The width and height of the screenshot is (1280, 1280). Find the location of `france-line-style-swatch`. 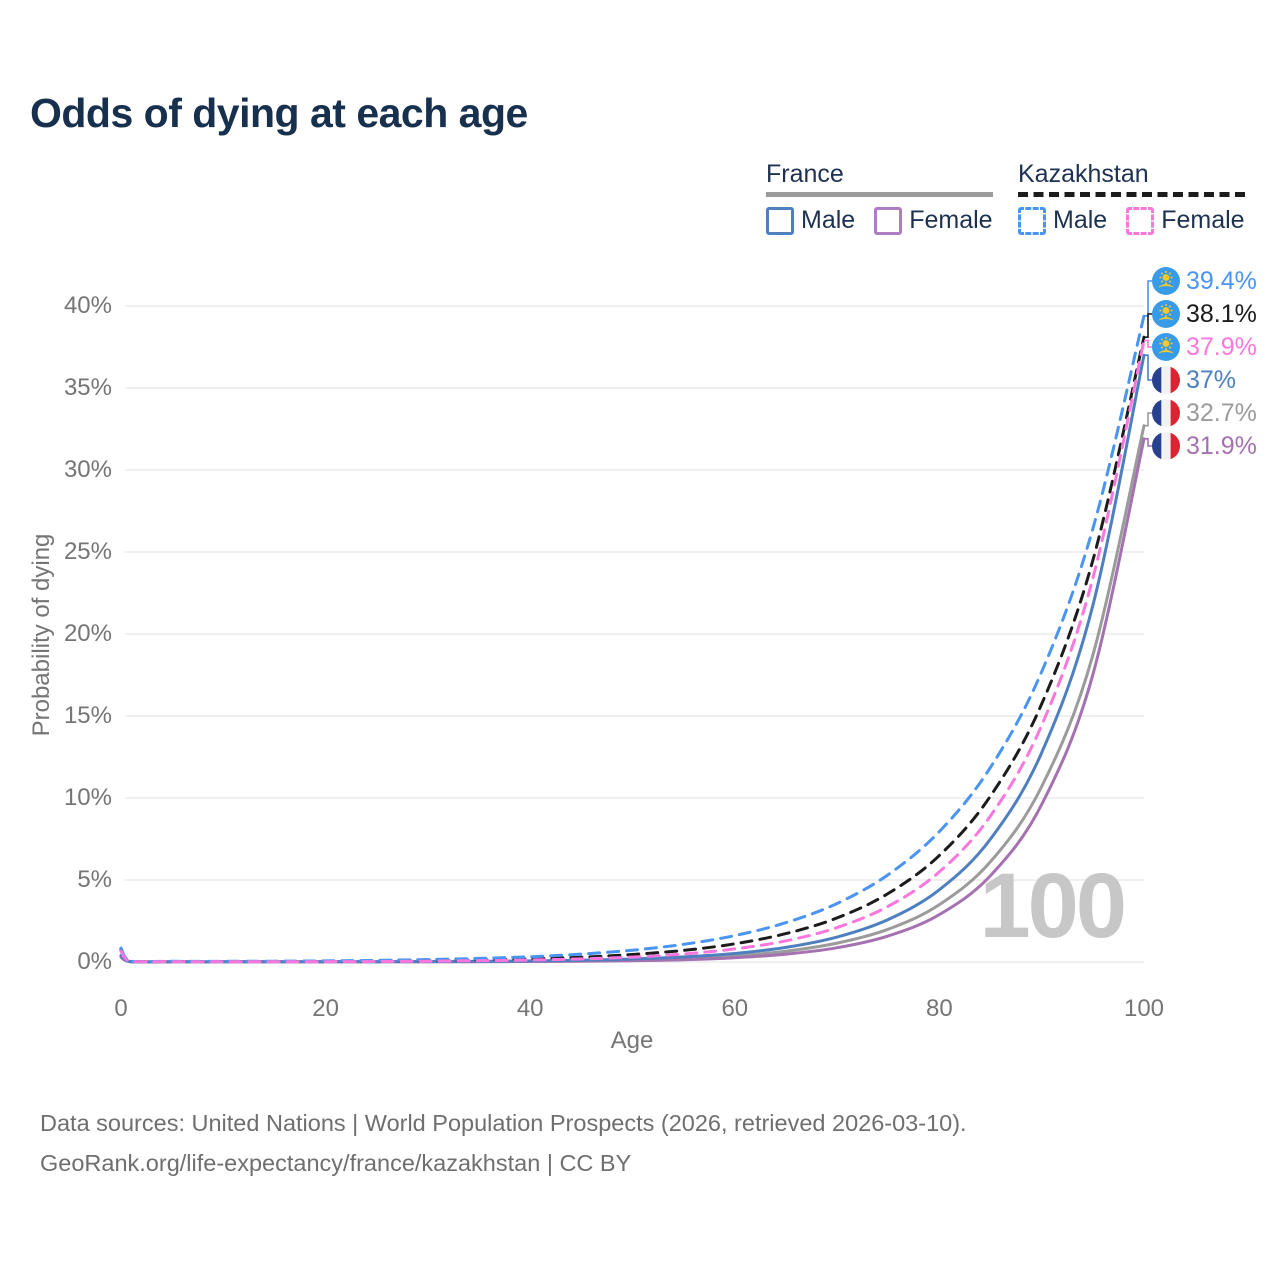

france-line-style-swatch is located at coordinates (879, 194).